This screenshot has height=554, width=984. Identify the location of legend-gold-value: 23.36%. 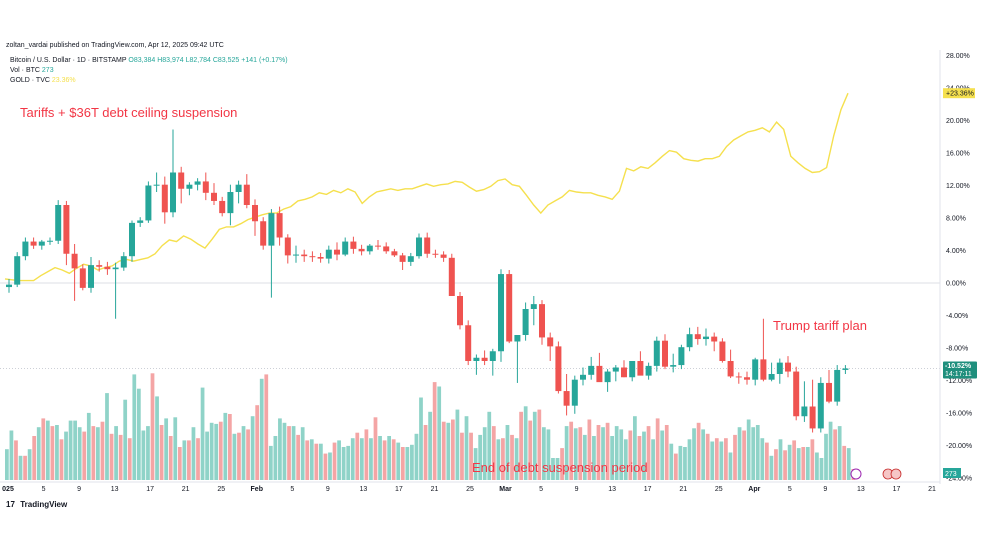
(63, 80).